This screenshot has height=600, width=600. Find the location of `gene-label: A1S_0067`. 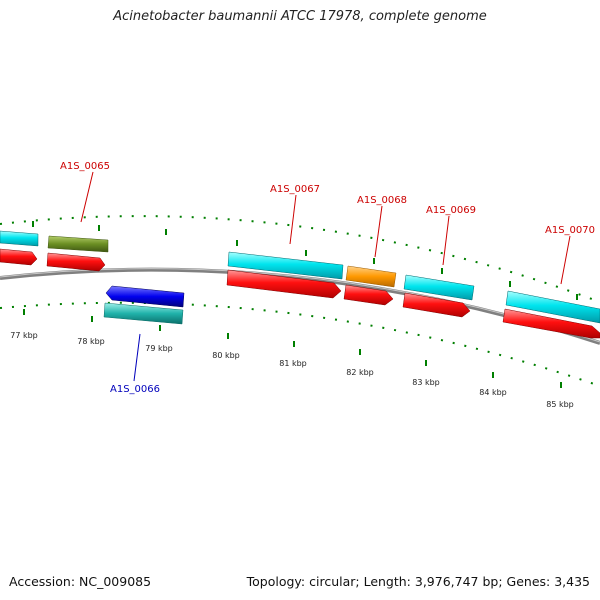

gene-label: A1S_0067 is located at coordinates (295, 189).